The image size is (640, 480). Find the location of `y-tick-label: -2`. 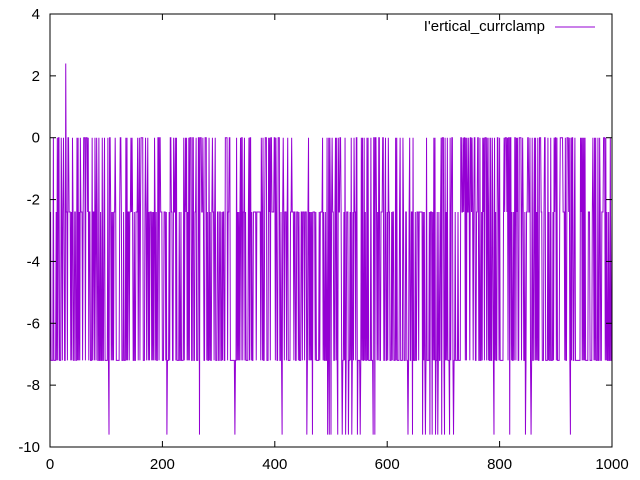

y-tick-label: -2 is located at coordinates (33, 200).